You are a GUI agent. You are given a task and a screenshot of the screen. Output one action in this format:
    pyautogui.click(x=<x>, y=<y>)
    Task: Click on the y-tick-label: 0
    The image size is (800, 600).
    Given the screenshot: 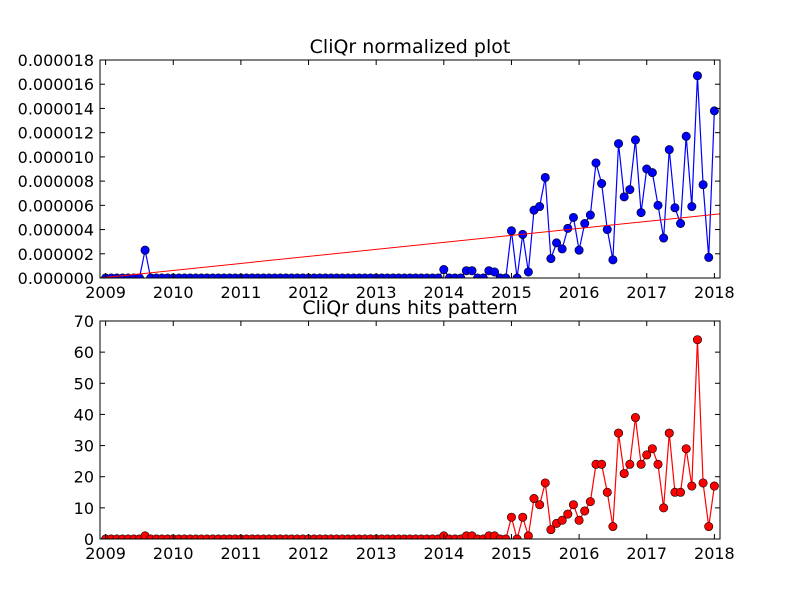 What is the action you would take?
    pyautogui.click(x=89, y=539)
    